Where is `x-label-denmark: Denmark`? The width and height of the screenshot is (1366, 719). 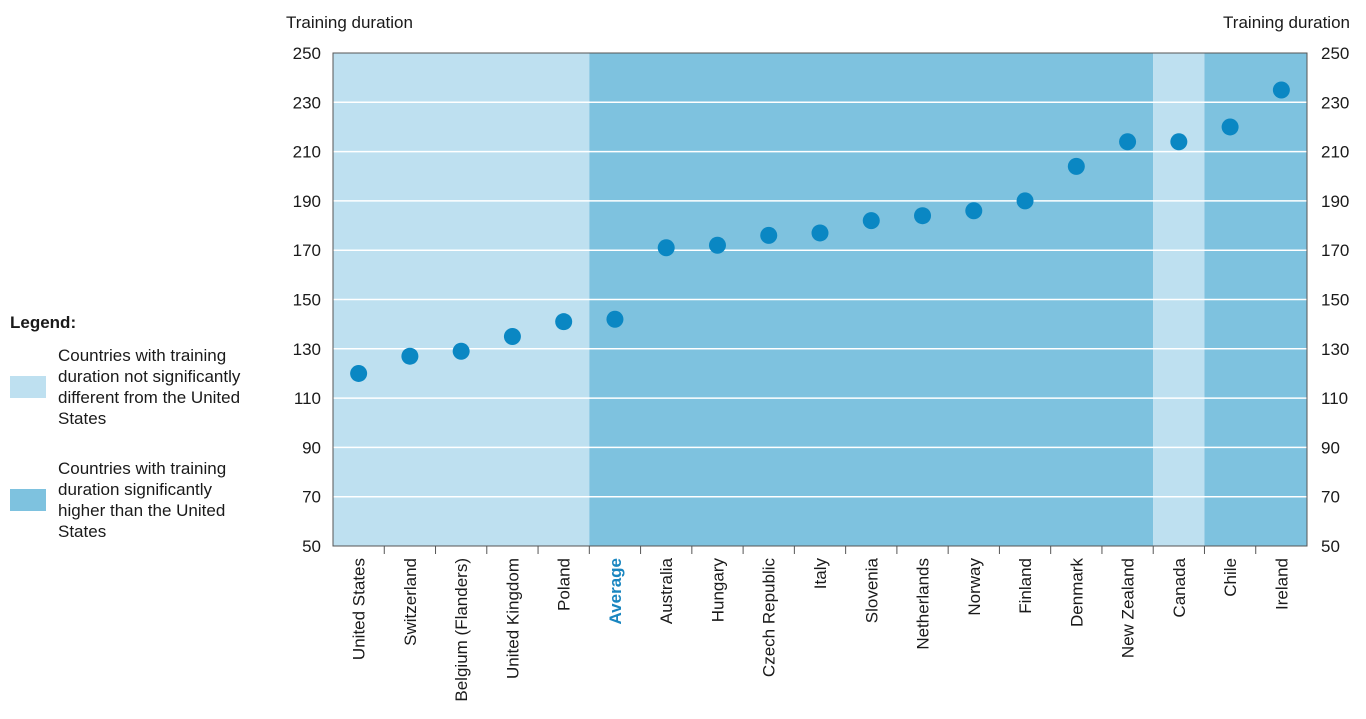 x-label-denmark: Denmark is located at coordinates (1076, 592).